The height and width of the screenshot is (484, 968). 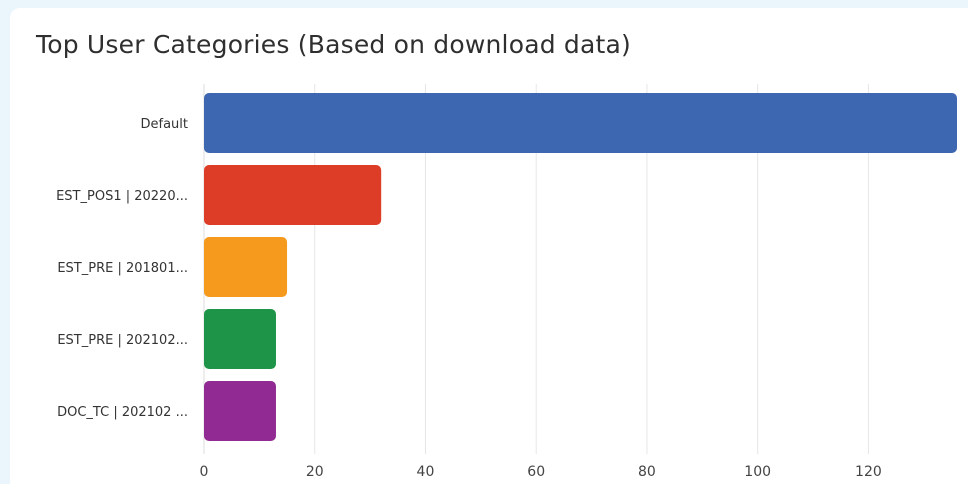 What do you see at coordinates (426, 472) in the screenshot?
I see `x-tick-label: 40` at bounding box center [426, 472].